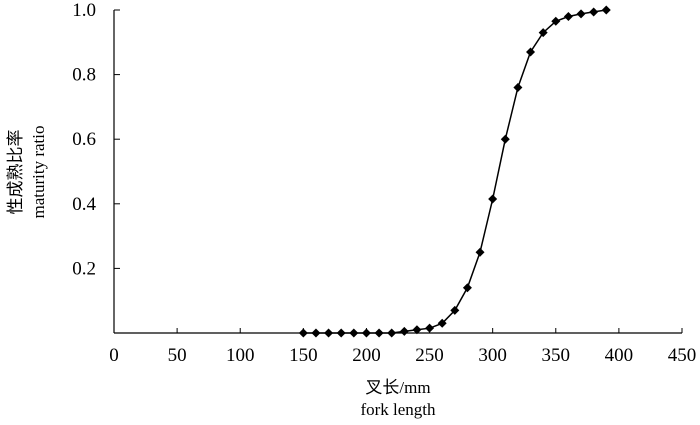 Image resolution: width=700 pixels, height=425 pixels. Describe the element at coordinates (84, 10) in the screenshot. I see `y-tick-label: 1.0` at that location.